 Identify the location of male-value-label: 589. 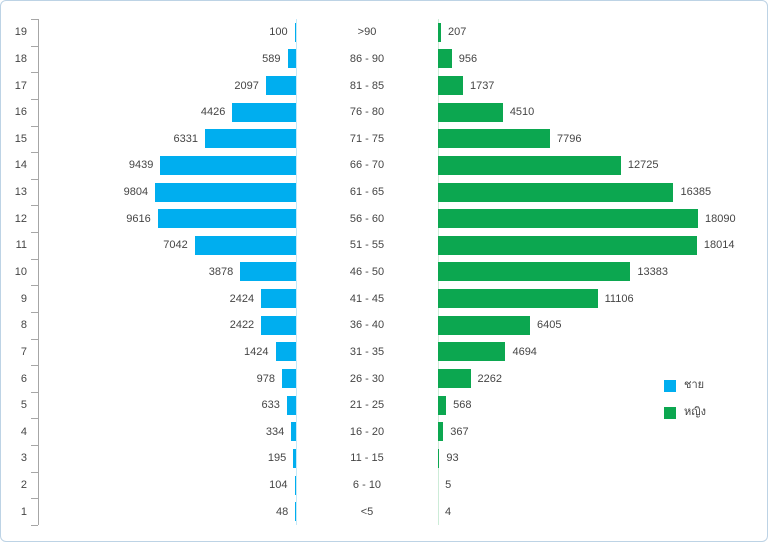
(271, 58).